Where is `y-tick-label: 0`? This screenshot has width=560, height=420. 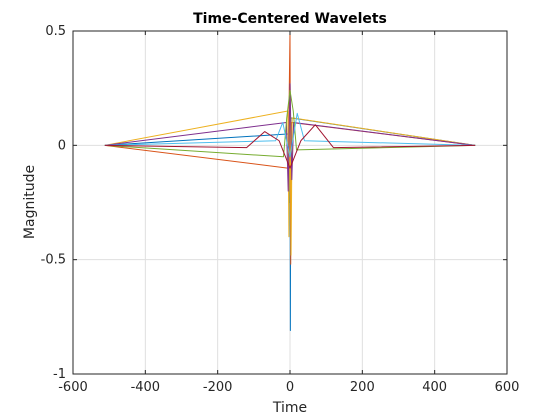
y-tick-label: 0 is located at coordinates (62, 145).